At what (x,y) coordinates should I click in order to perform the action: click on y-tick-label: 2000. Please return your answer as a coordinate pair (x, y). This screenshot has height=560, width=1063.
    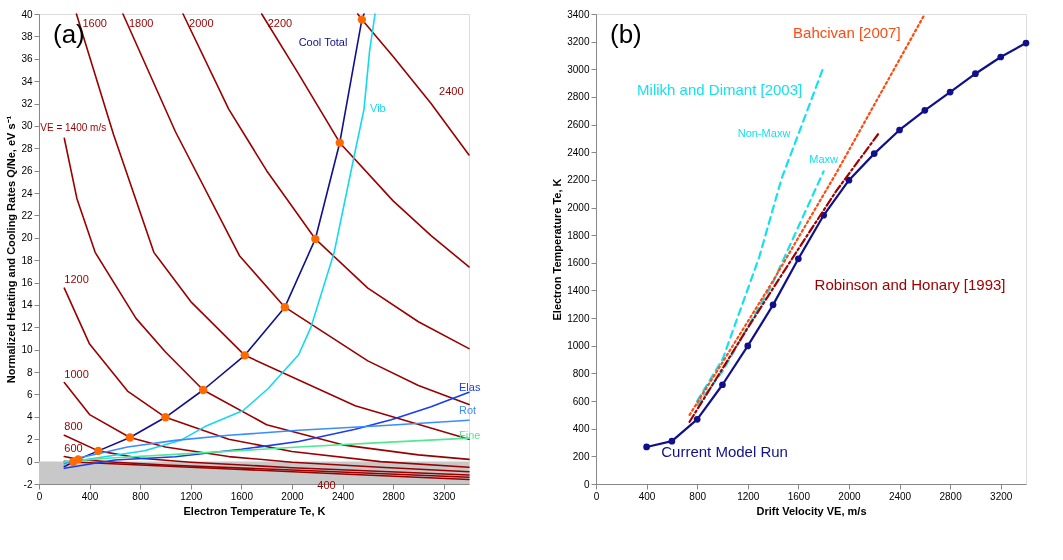
    Looking at the image, I should click on (578, 208).